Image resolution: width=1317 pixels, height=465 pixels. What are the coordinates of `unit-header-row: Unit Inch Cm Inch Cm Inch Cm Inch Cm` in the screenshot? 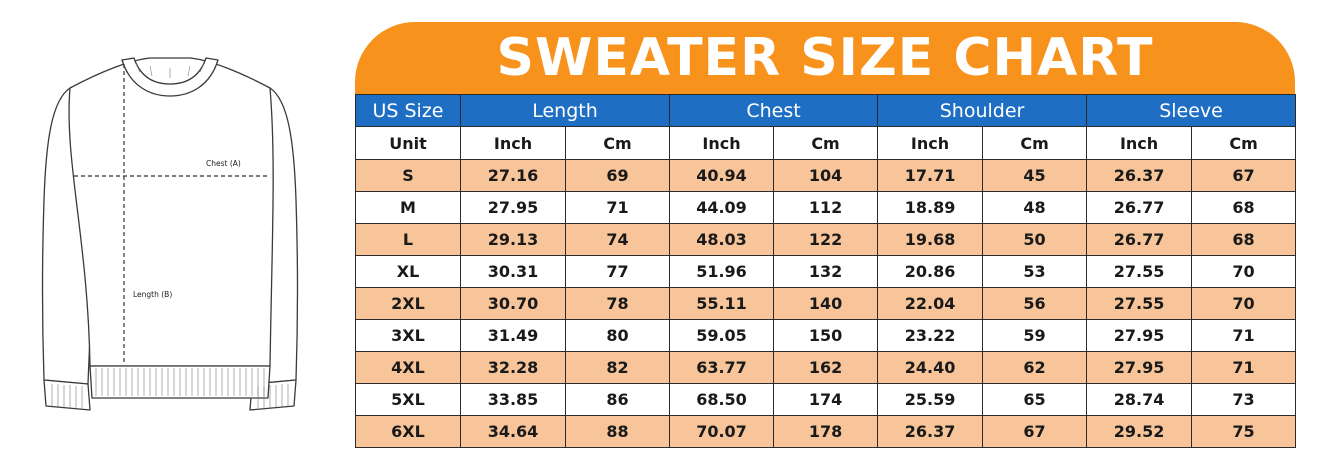 It's located at (826, 143).